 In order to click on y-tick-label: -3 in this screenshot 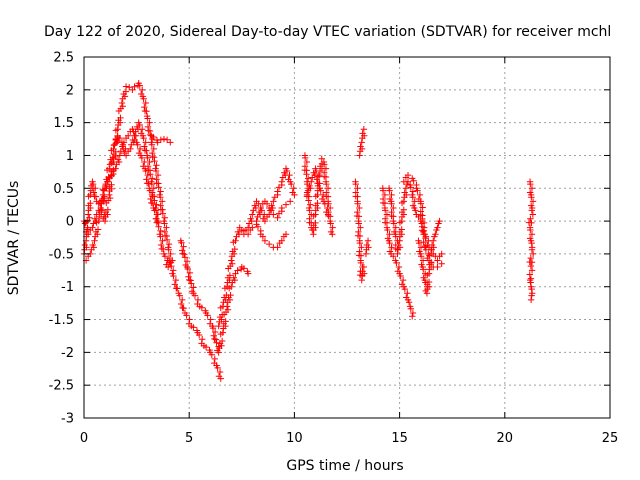, I will do `click(67, 419)`.